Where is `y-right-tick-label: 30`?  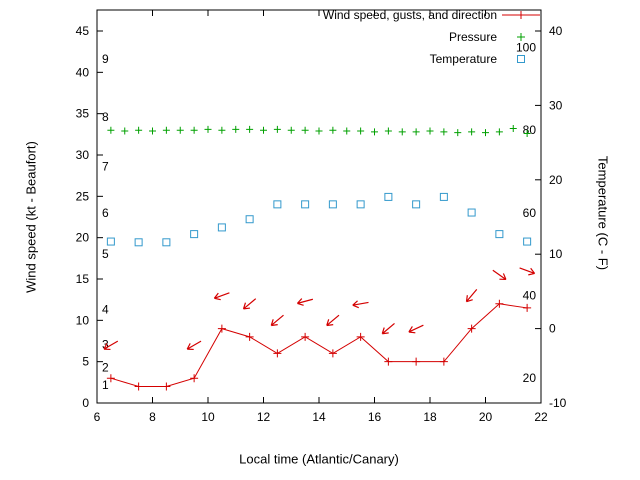 y-right-tick-label: 30 is located at coordinates (556, 105).